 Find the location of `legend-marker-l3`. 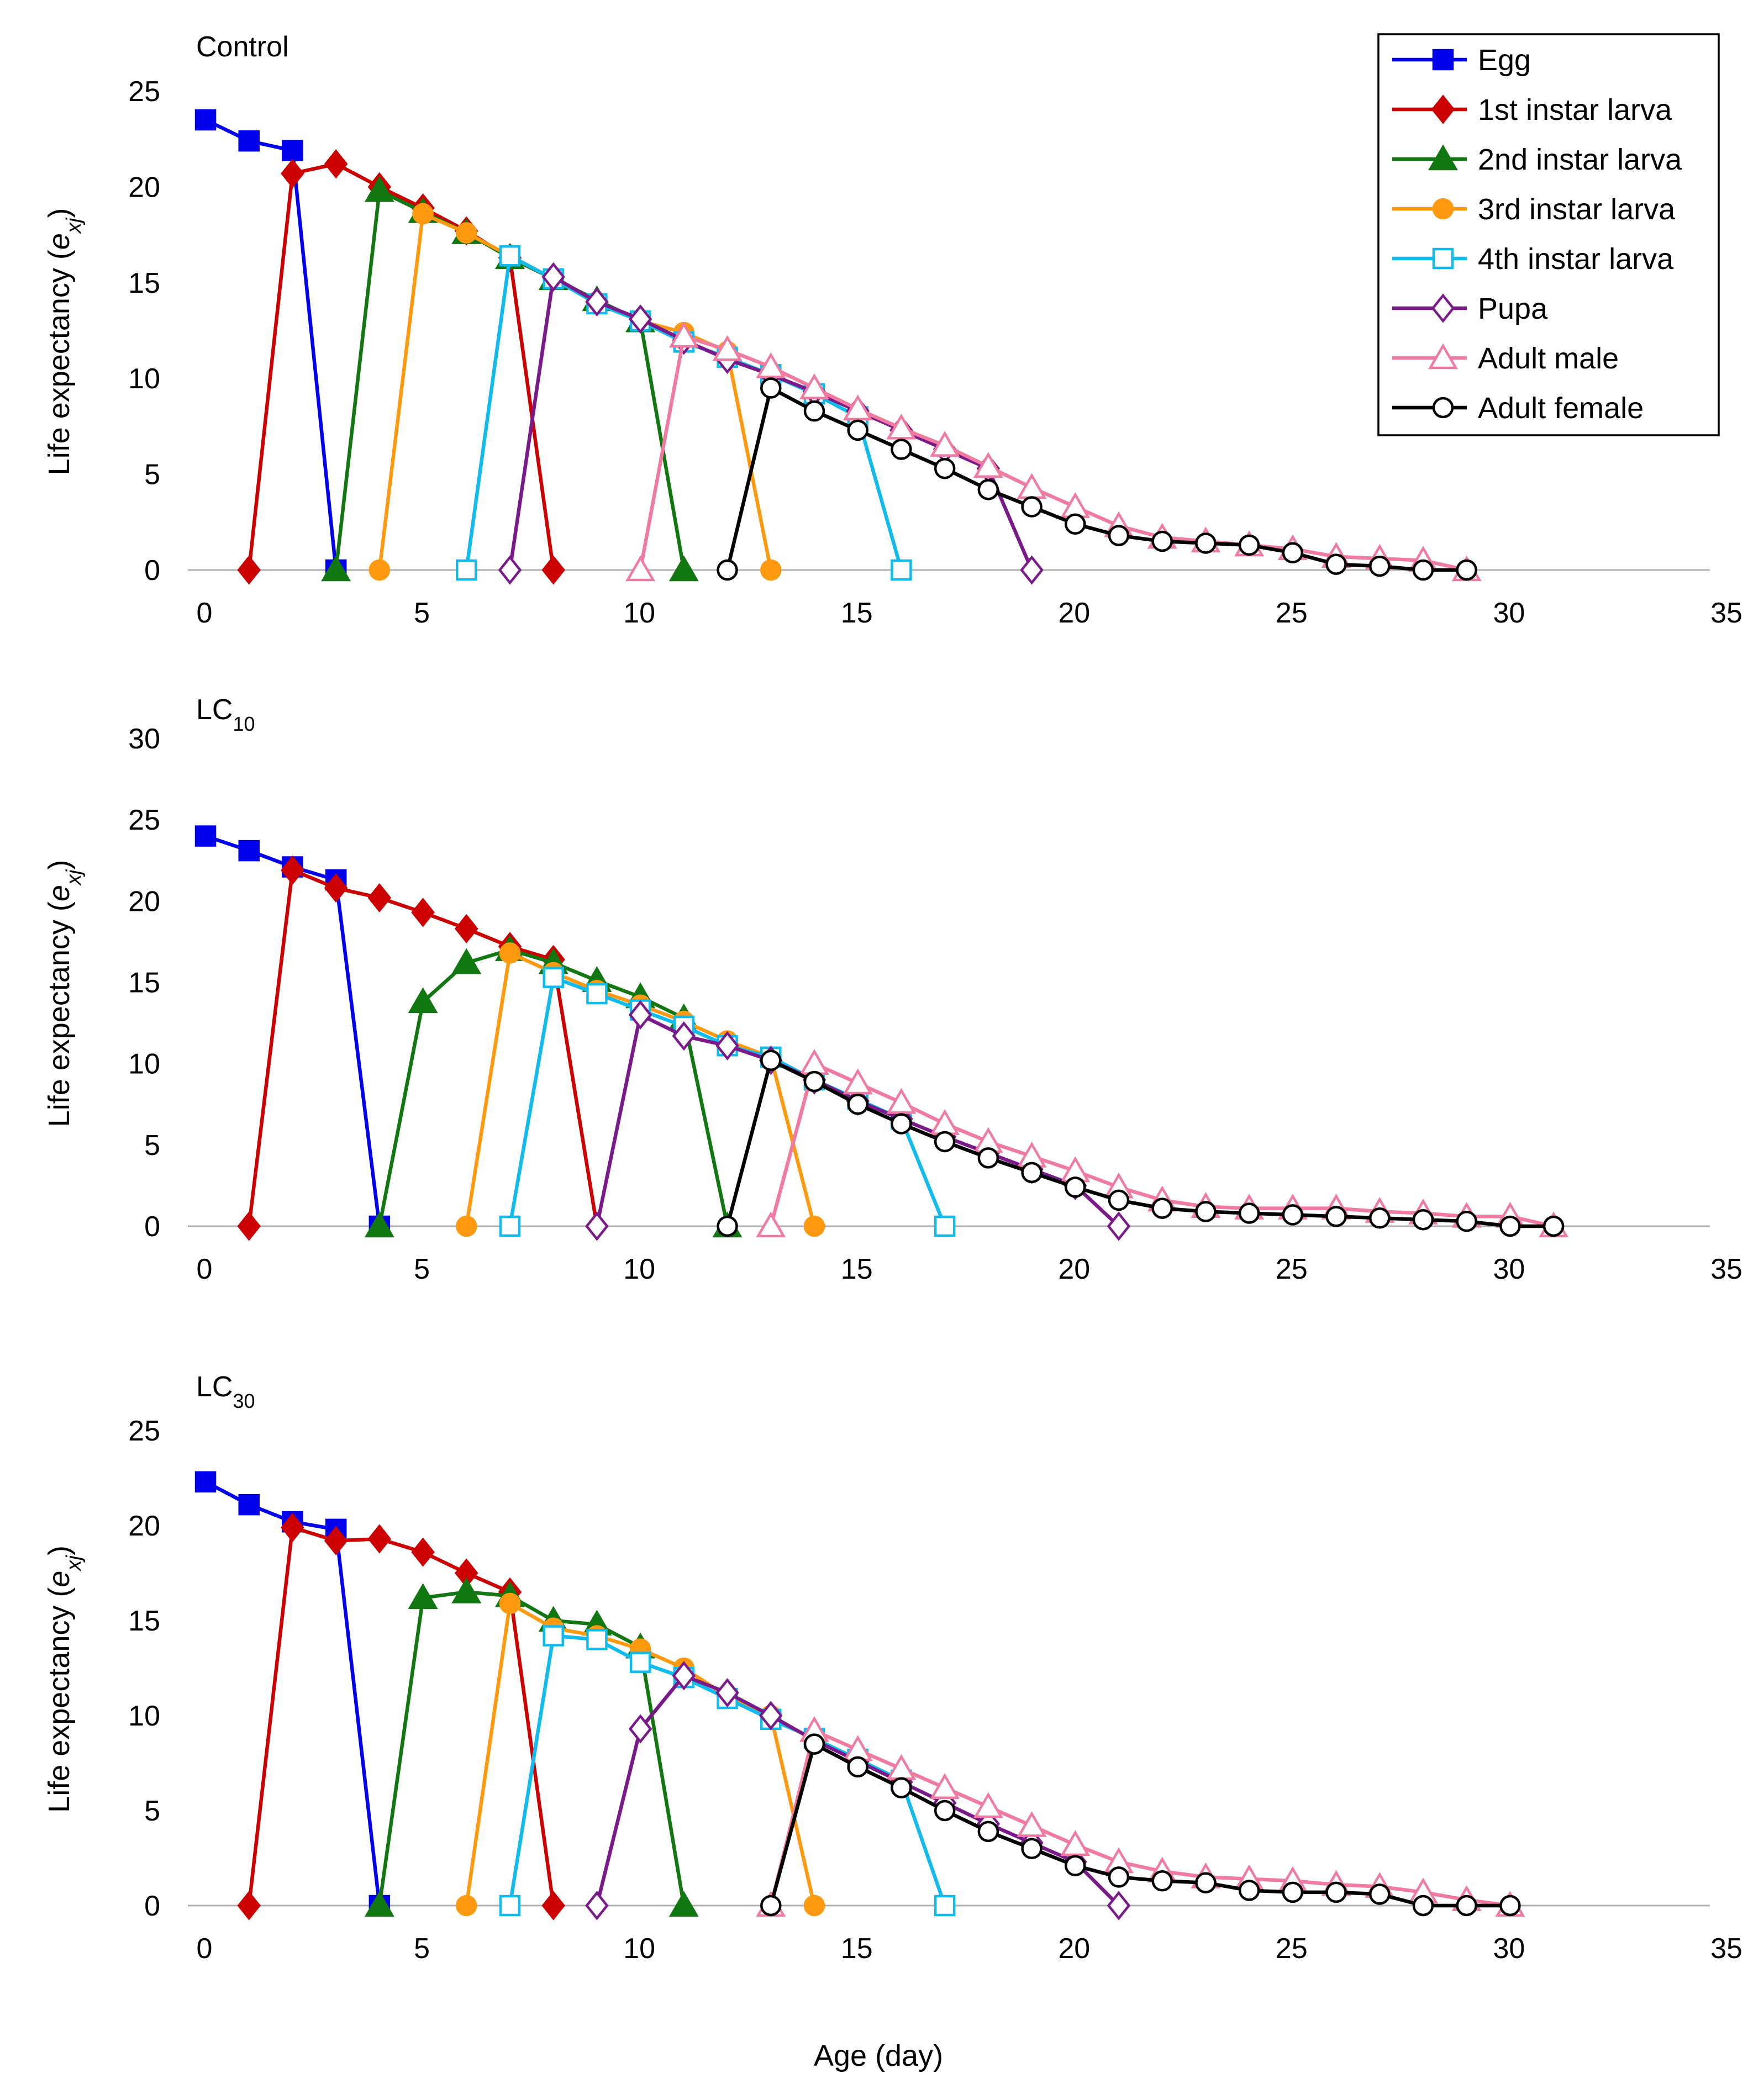

legend-marker-l3 is located at coordinates (1443, 209).